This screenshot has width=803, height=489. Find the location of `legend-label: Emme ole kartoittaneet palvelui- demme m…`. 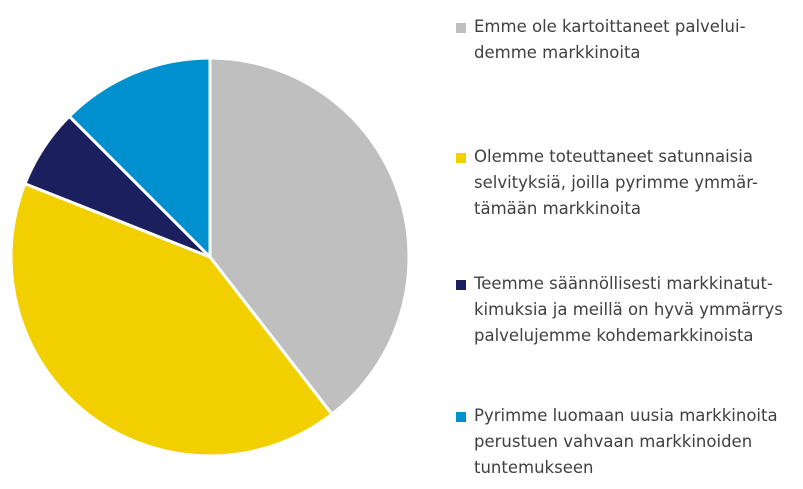

legend-label: Emme ole kartoittaneet palvelui- demme m… is located at coordinates (610, 39).